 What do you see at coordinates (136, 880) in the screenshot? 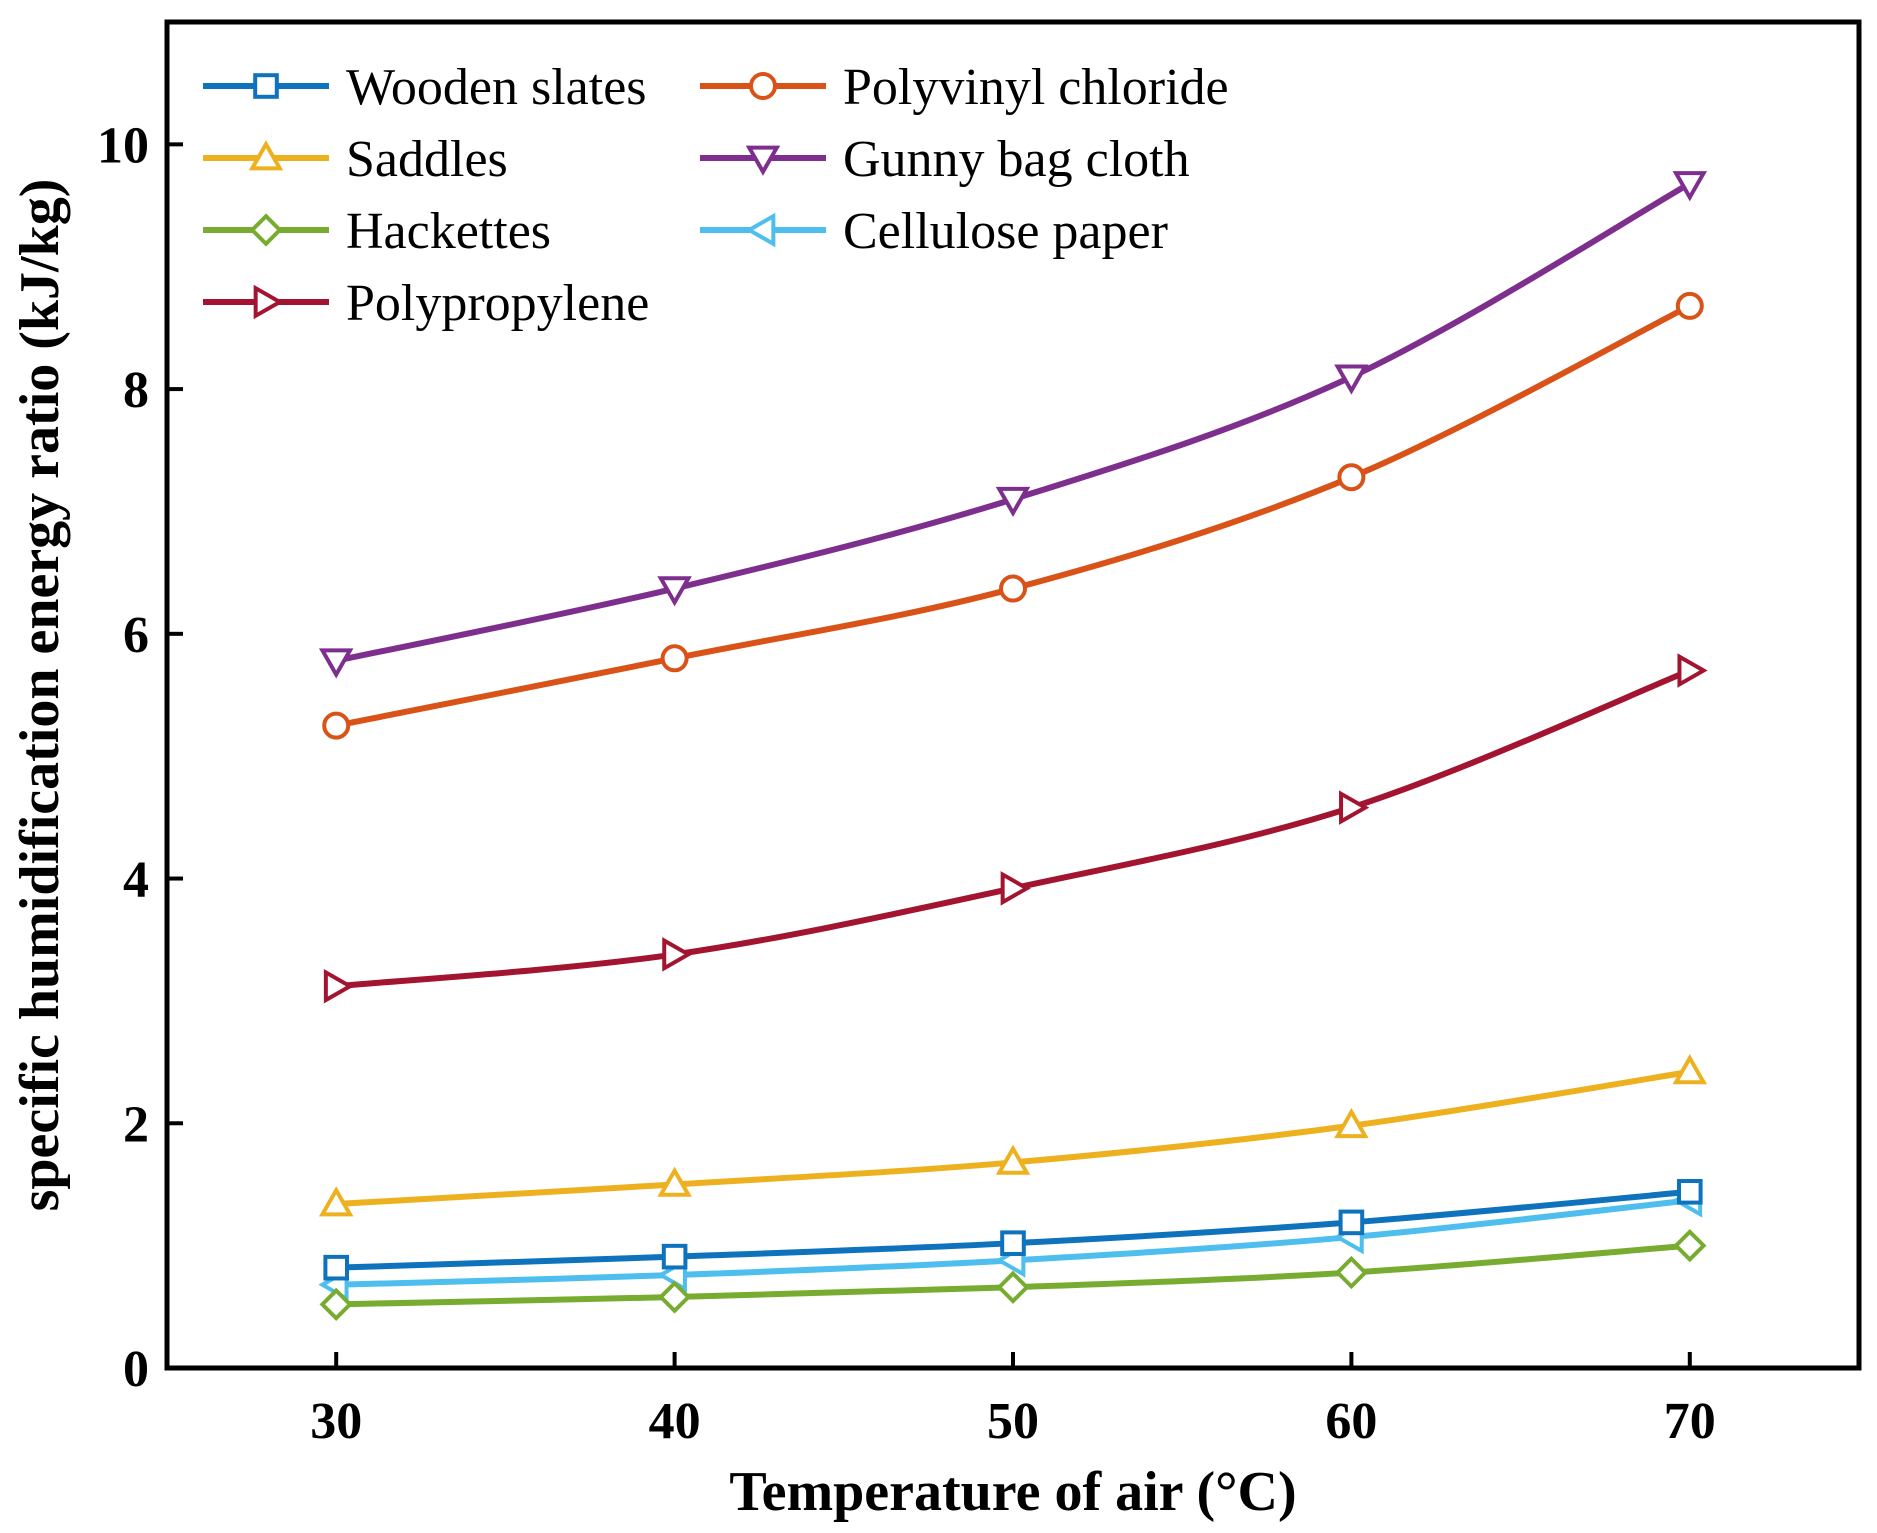
I see `y-tick-label: 4` at bounding box center [136, 880].